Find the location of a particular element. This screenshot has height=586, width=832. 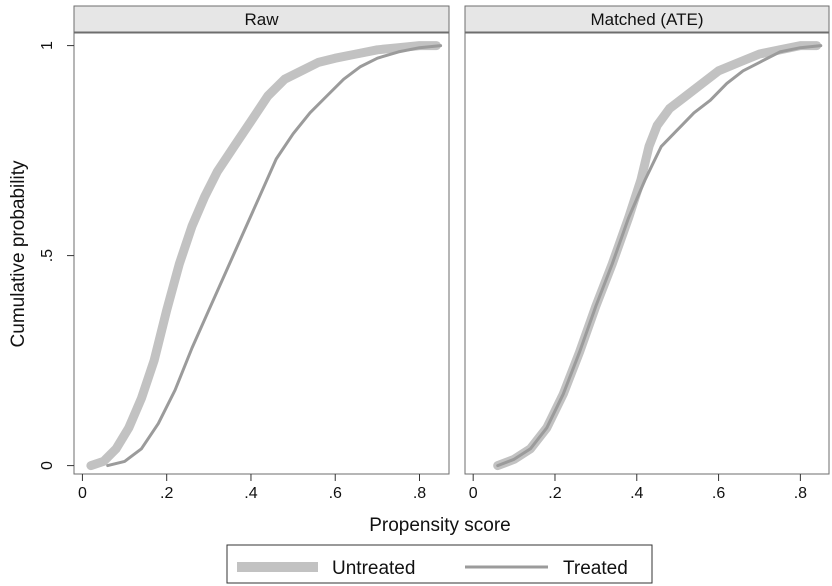

legend: Untreated Treated is located at coordinates (439, 564).